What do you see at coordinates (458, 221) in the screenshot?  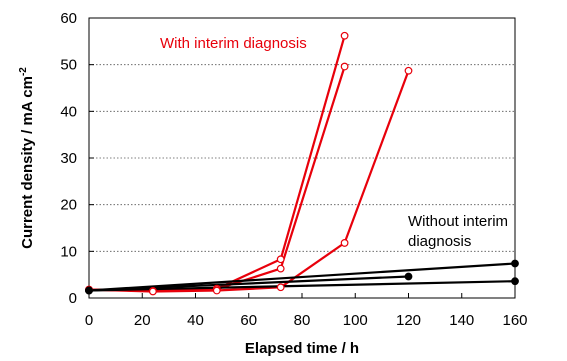 I see `annotation-label: Without interim` at bounding box center [458, 221].